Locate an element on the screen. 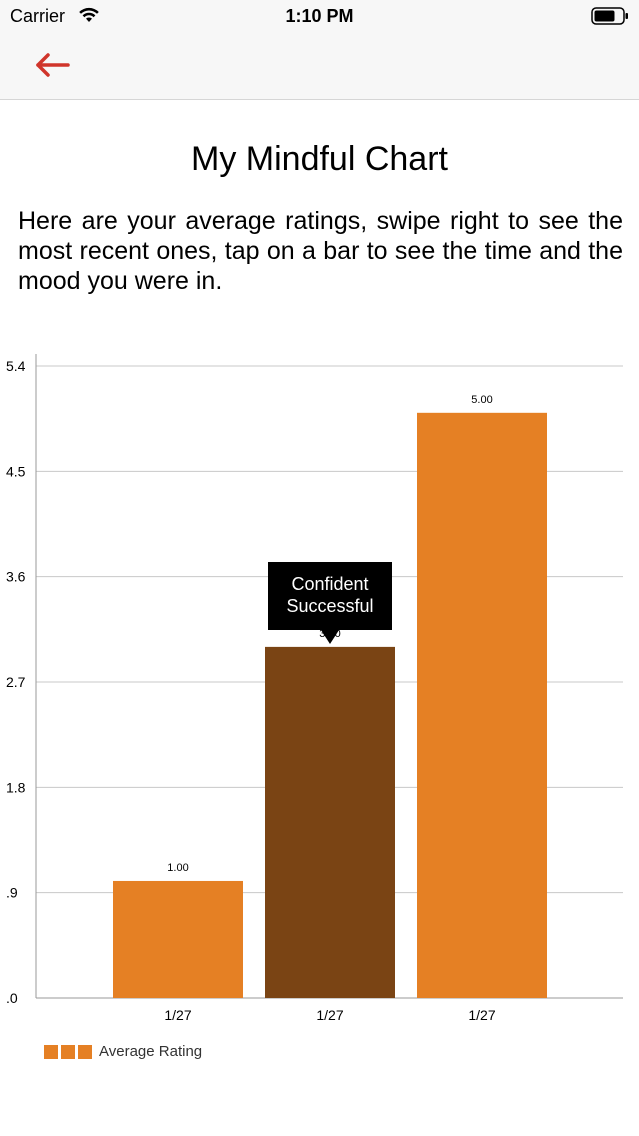 The image size is (639, 1136). status-time: 1:10 PM is located at coordinates (319, 16).